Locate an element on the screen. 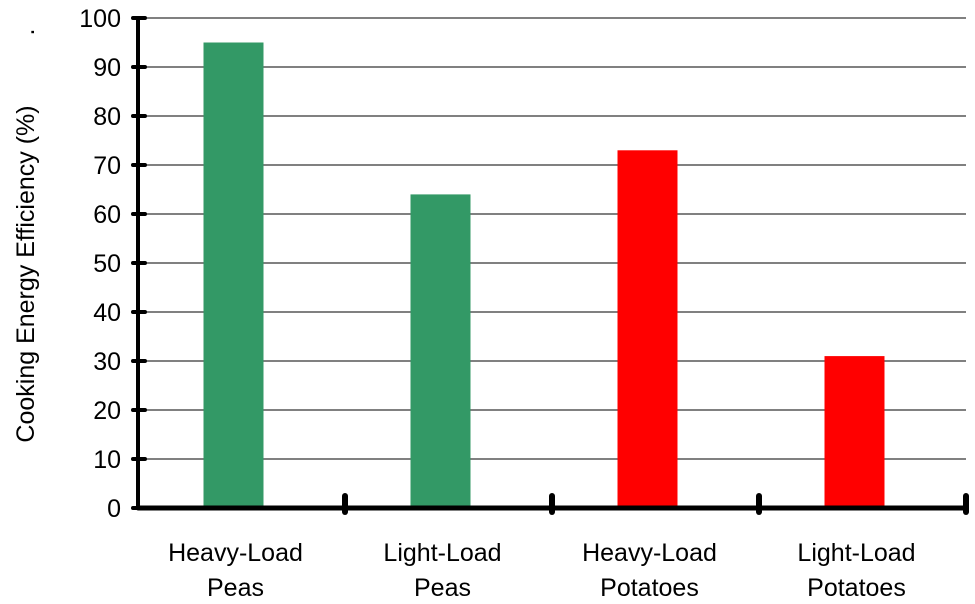  y-axis-title-suffix: . is located at coordinates (26, 32).